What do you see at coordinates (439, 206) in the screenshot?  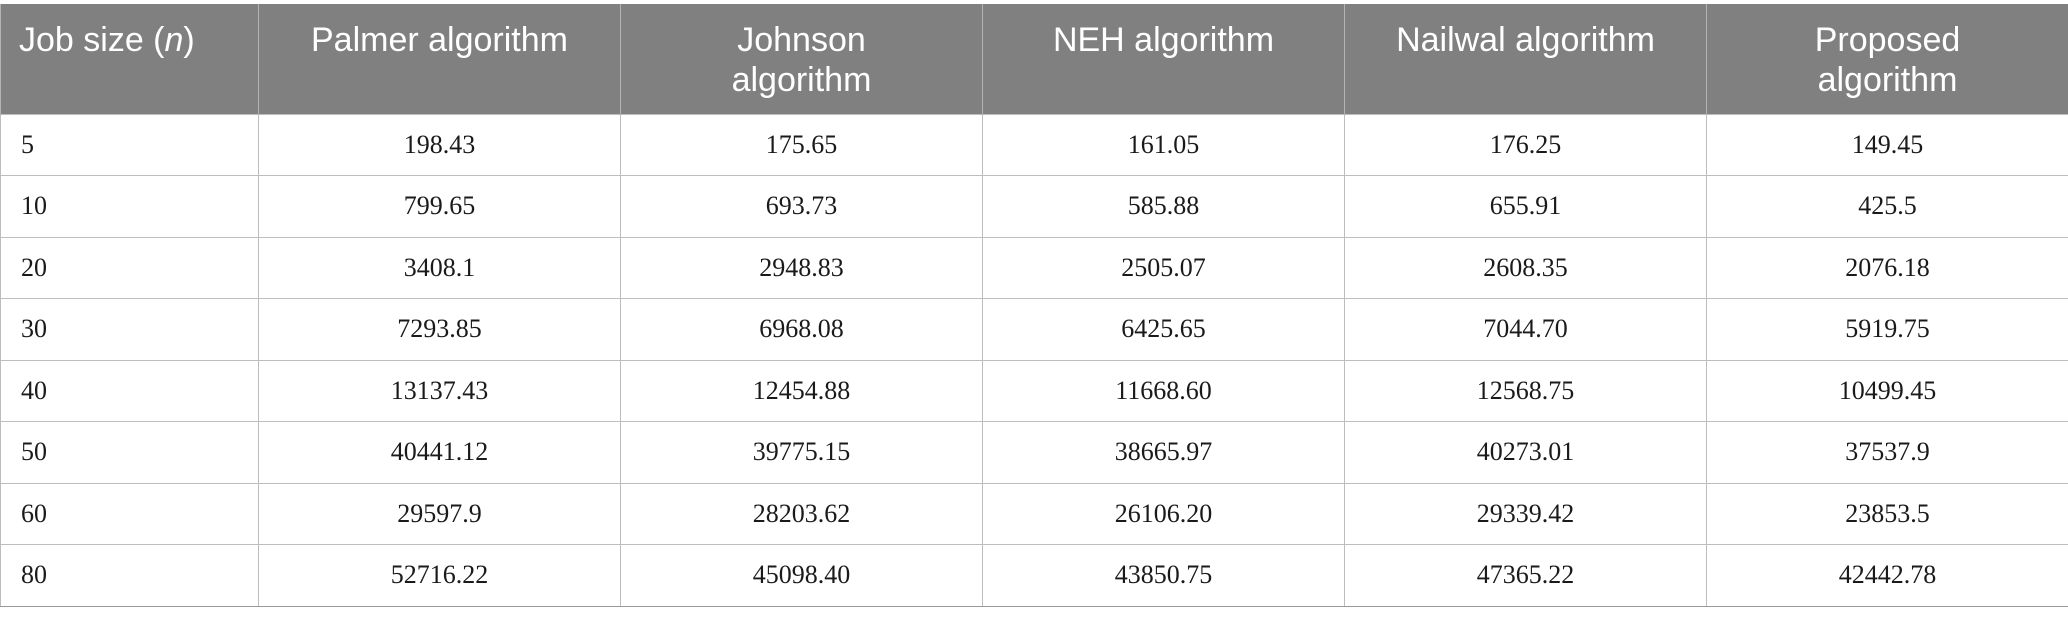 I see `cell-palmer: 799.65` at bounding box center [439, 206].